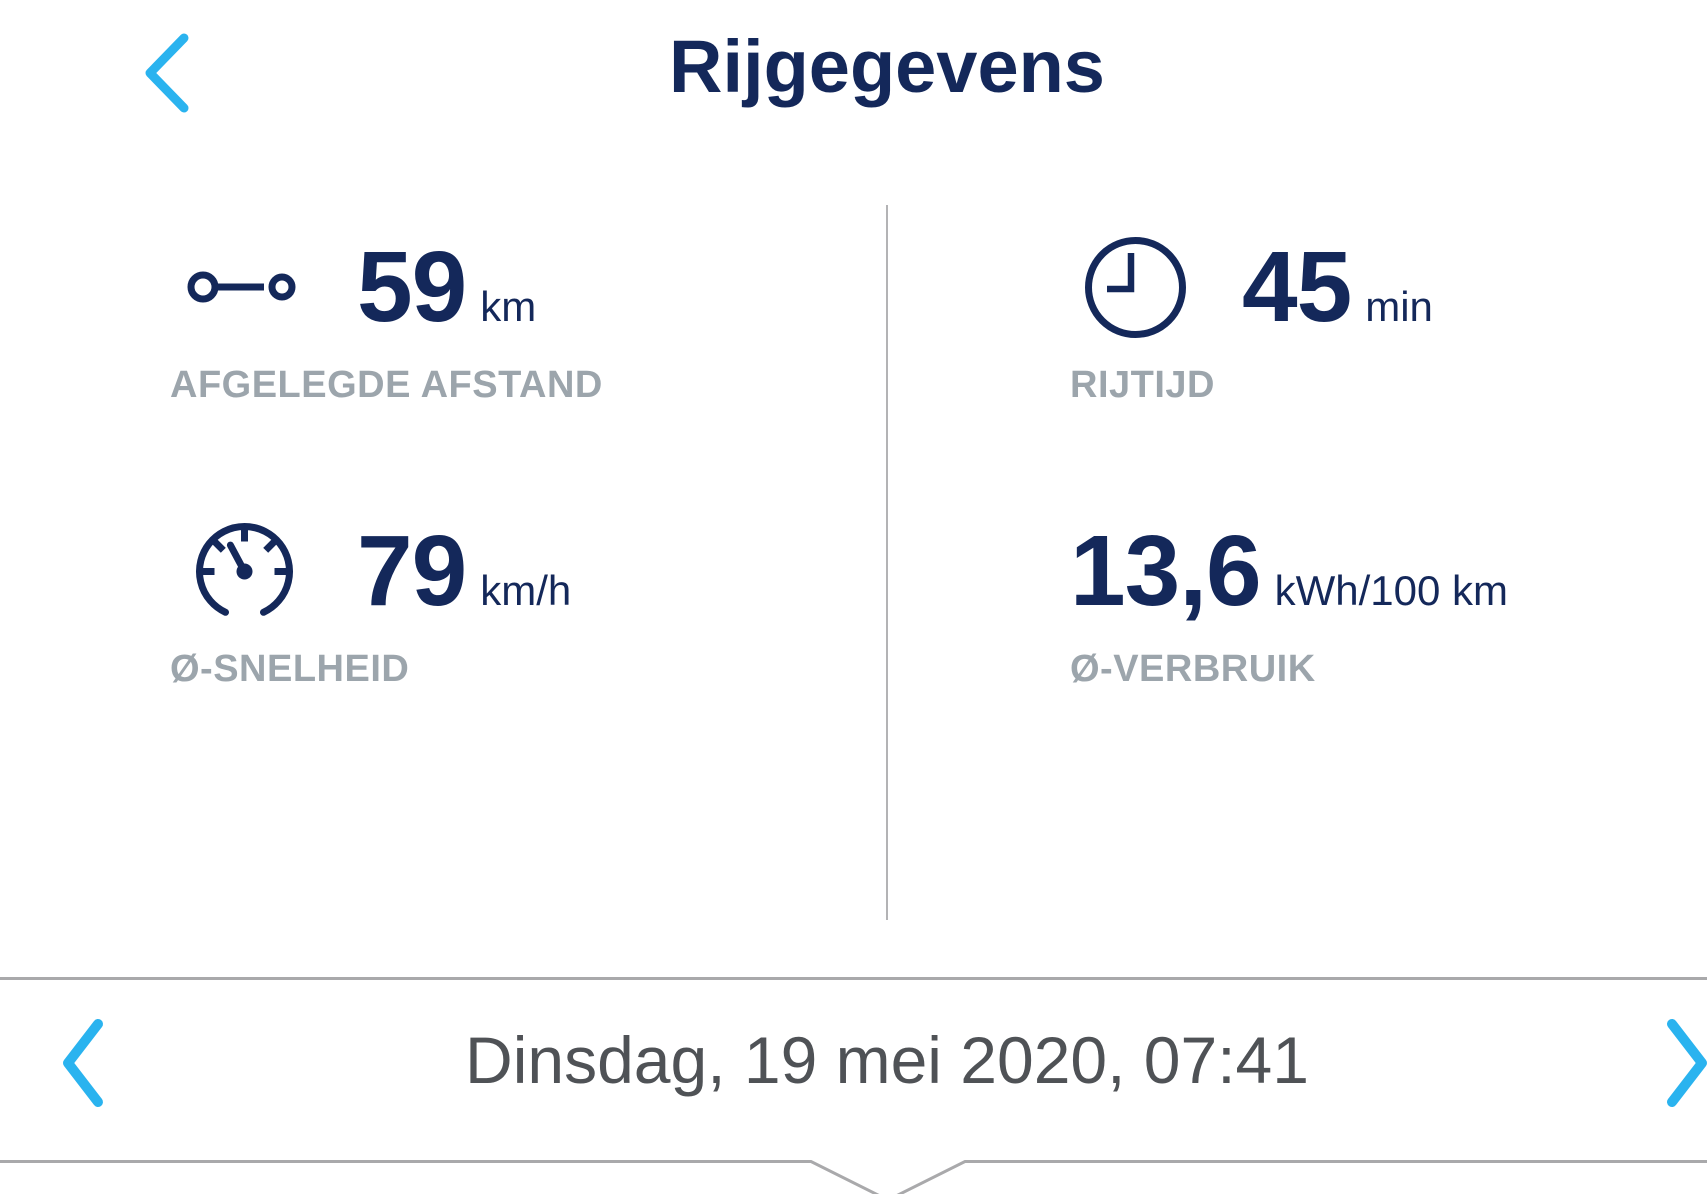  What do you see at coordinates (887, 66) in the screenshot?
I see `page-title: Rijgegevens` at bounding box center [887, 66].